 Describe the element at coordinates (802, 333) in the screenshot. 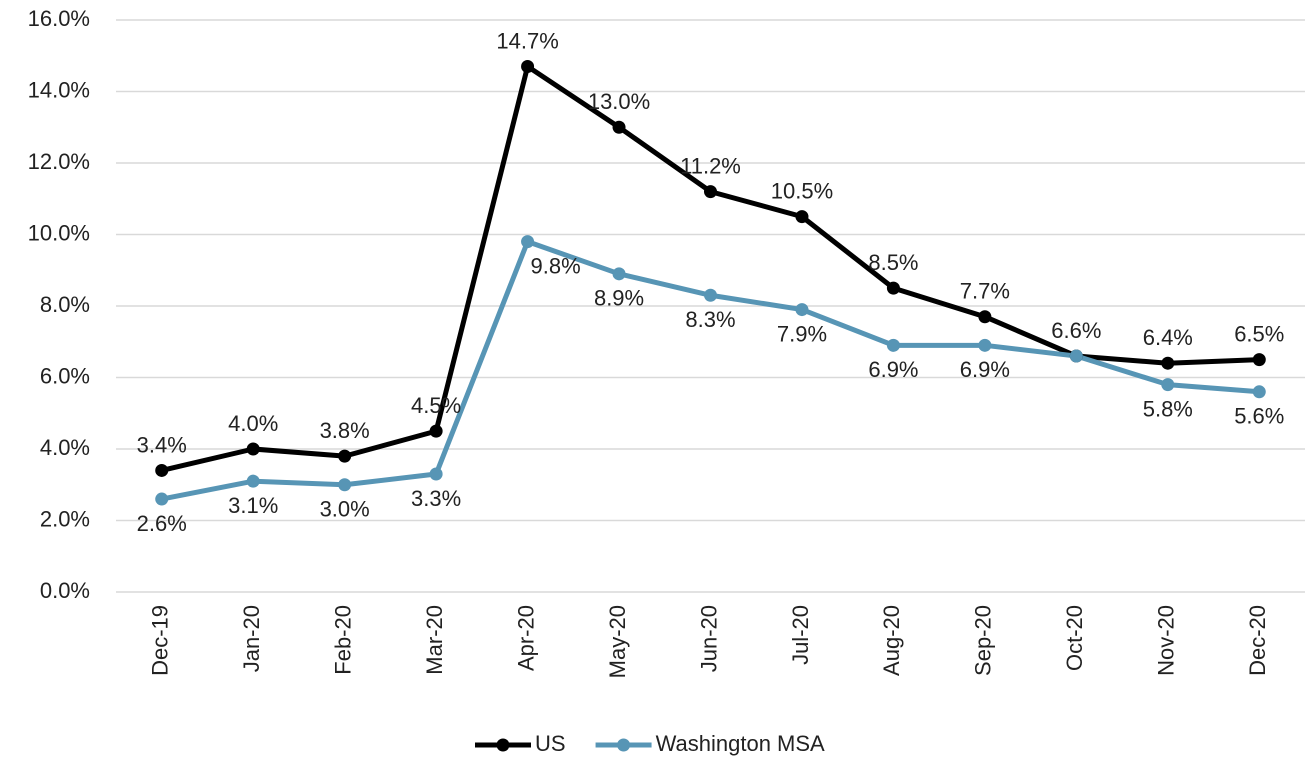

I see `data-label: 7.9%` at that location.